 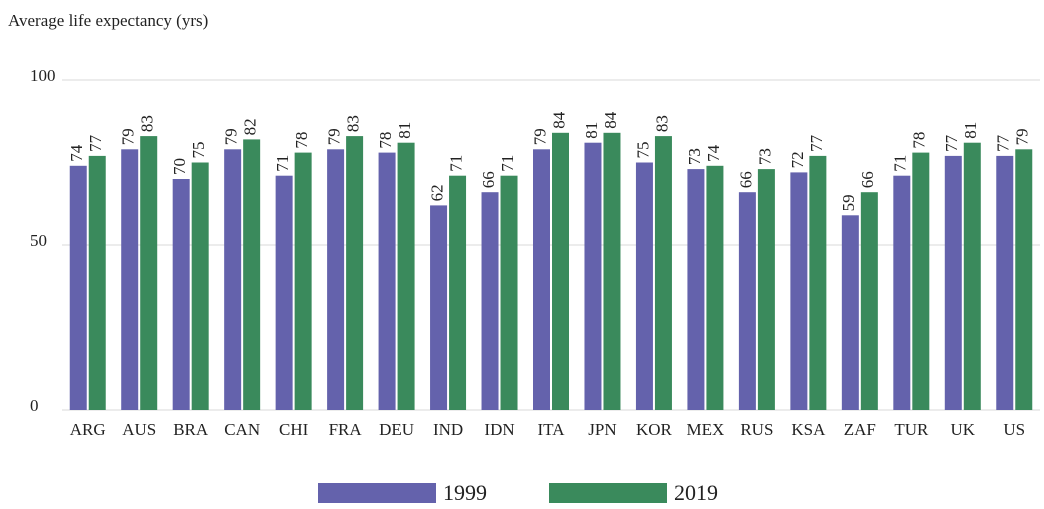 What do you see at coordinates (756, 429) in the screenshot?
I see `x-tick-label: RUS` at bounding box center [756, 429].